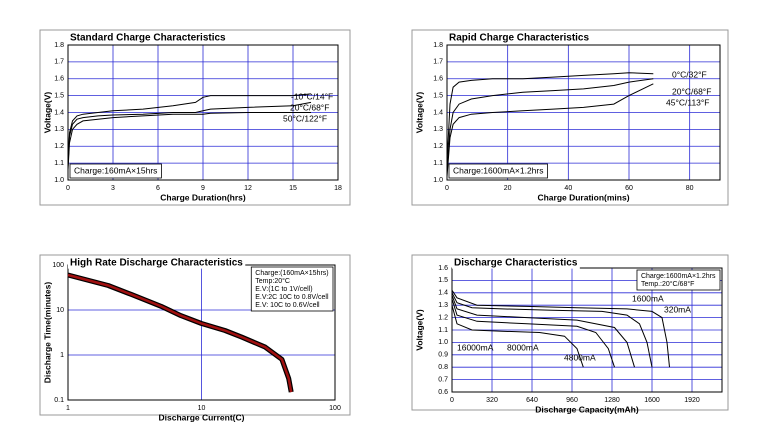 The width and height of the screenshot is (757, 440). What do you see at coordinates (292, 297) in the screenshot?
I see `note-text: E.V:2C 10C to 0.8V/cell` at bounding box center [292, 297].